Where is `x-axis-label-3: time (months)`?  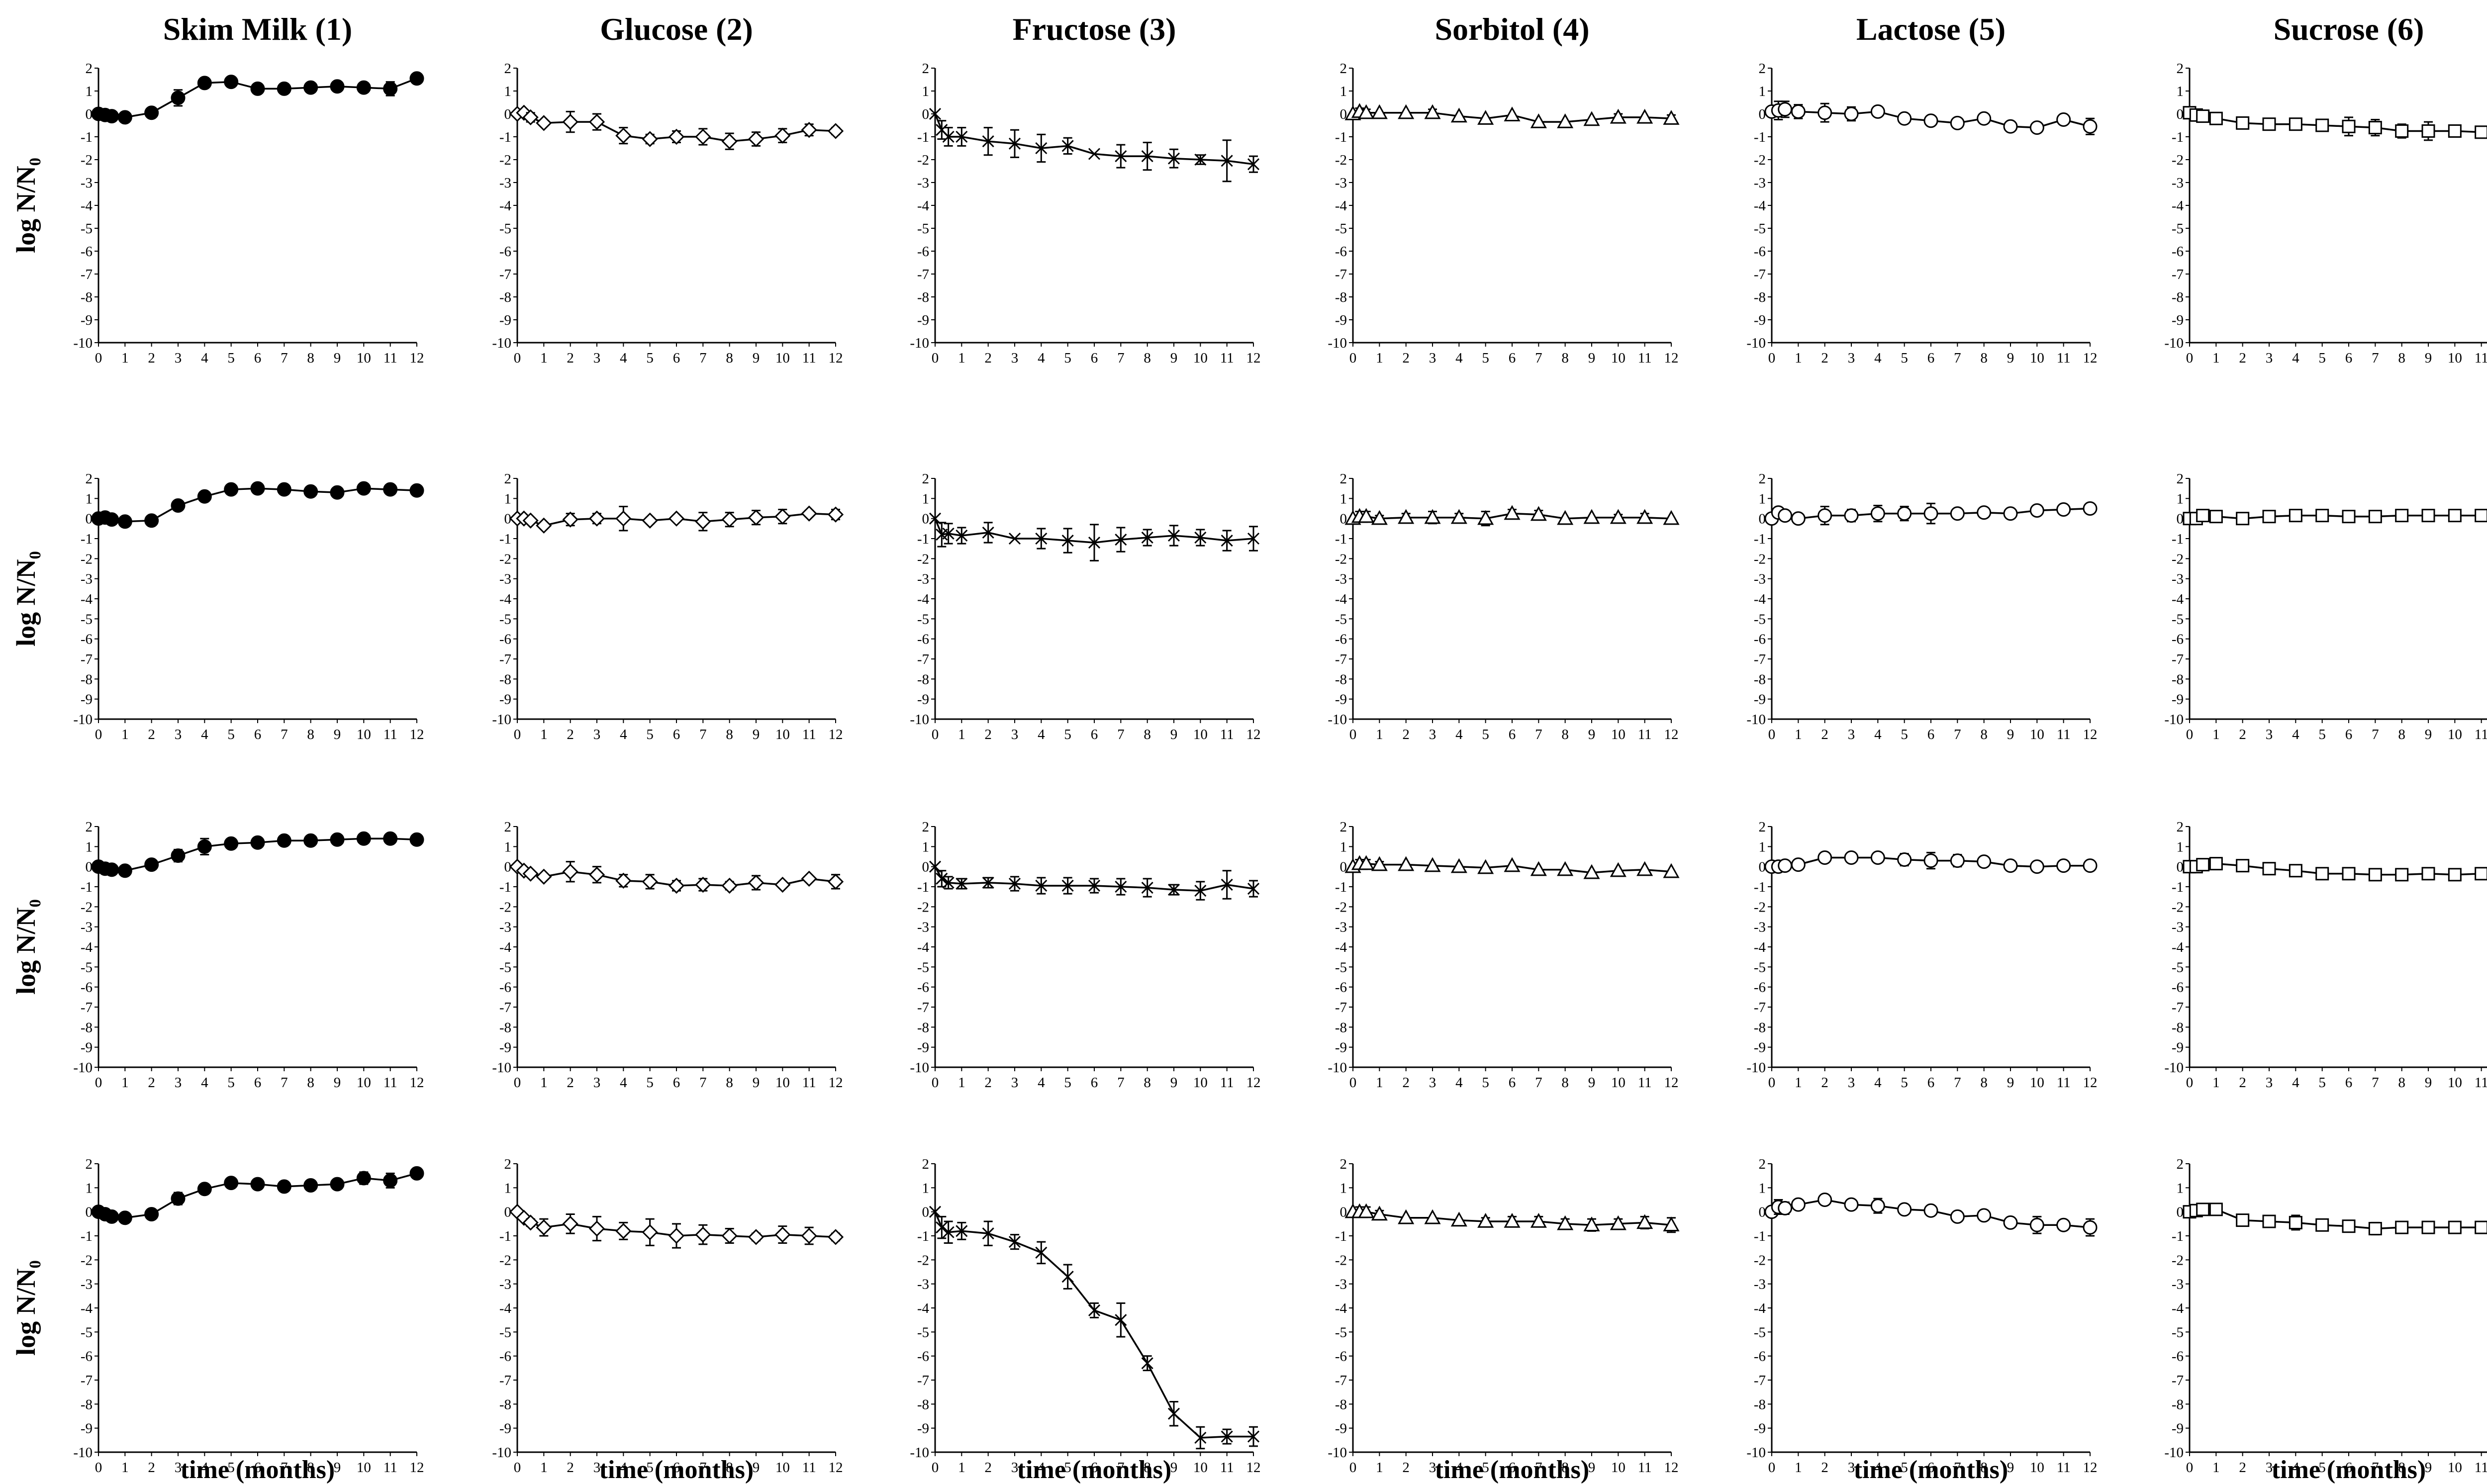
x-axis-label-3: time (months) is located at coordinates (1094, 1470).